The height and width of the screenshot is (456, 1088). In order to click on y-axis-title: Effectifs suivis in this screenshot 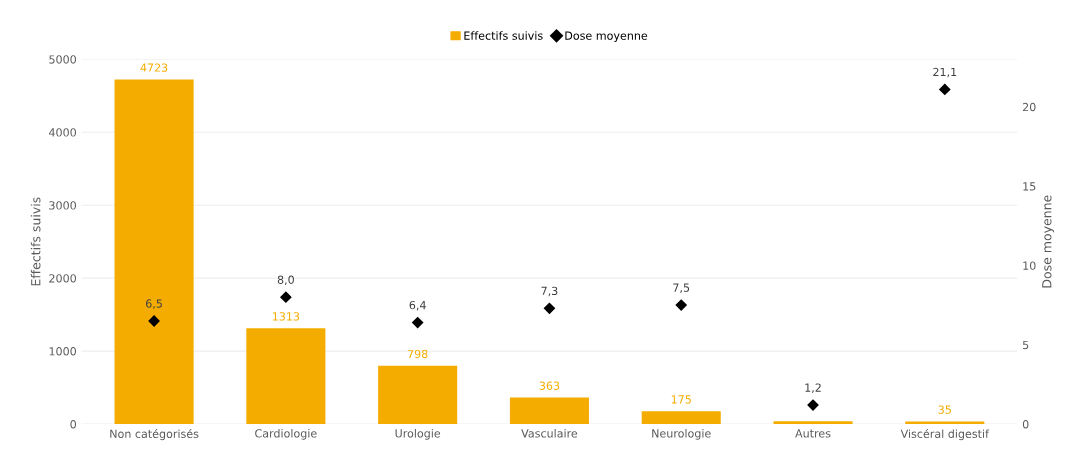, I will do `click(35, 241)`.